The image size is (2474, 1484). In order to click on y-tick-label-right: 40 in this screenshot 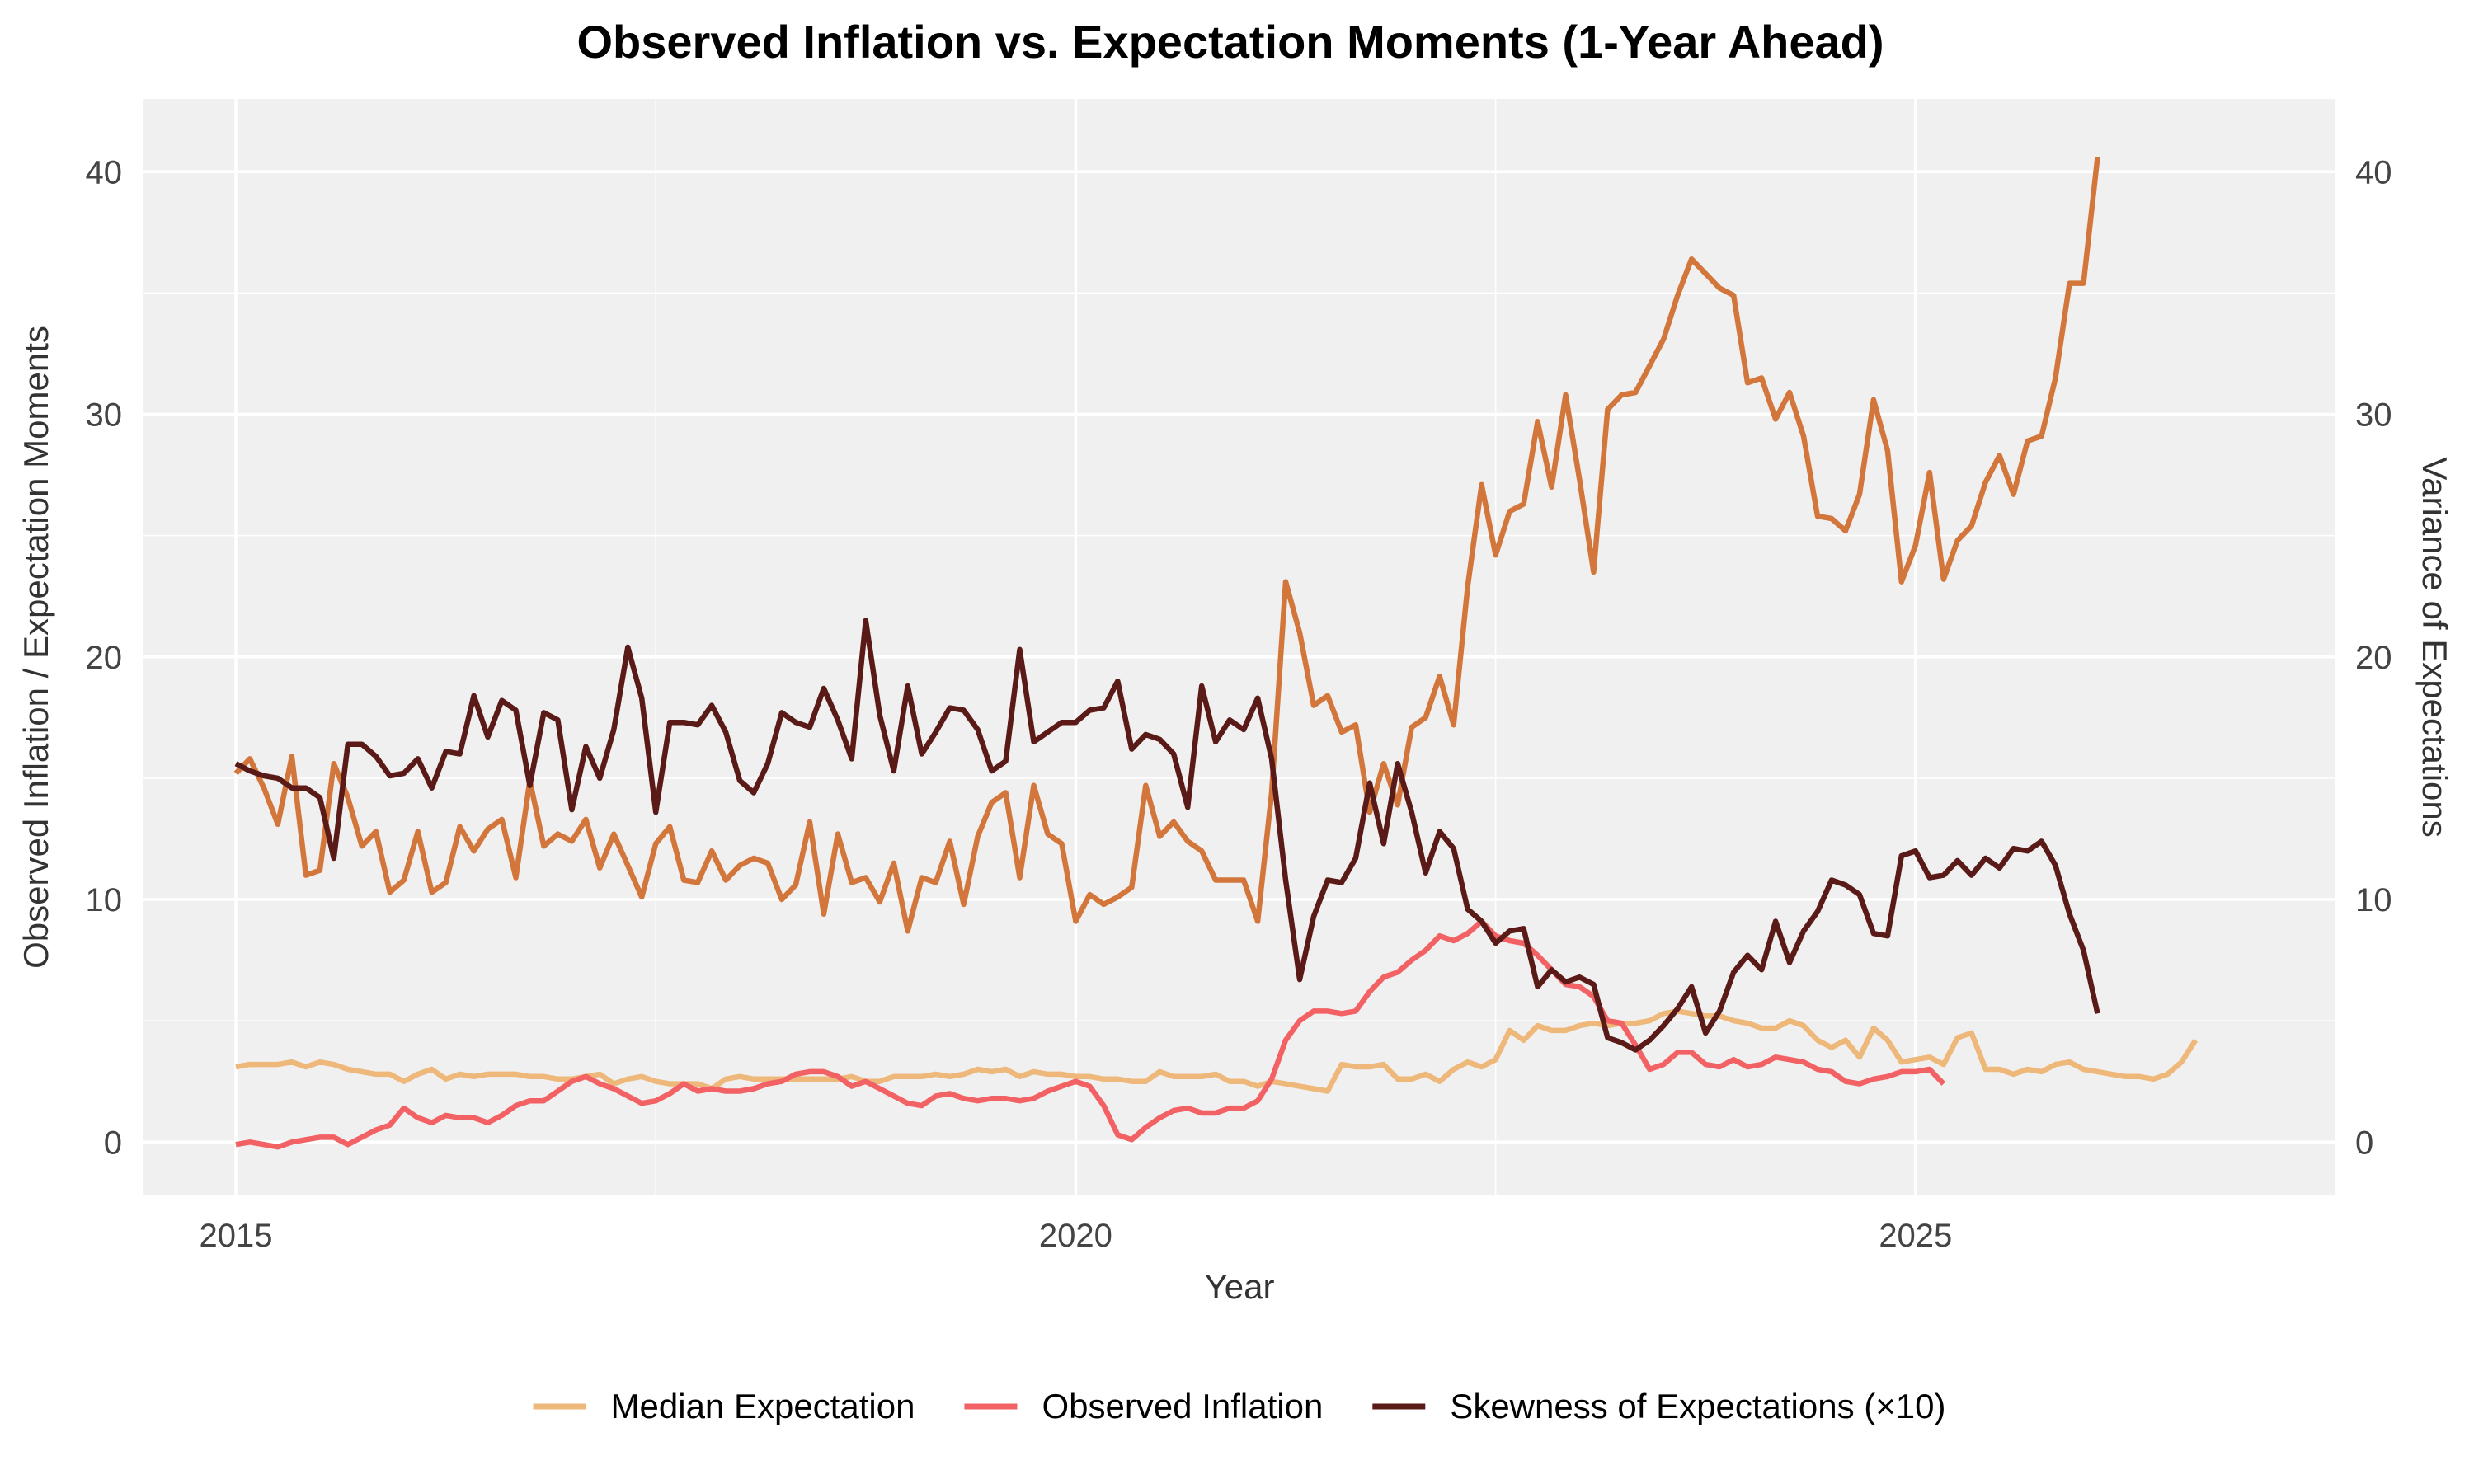, I will do `click(2373, 172)`.